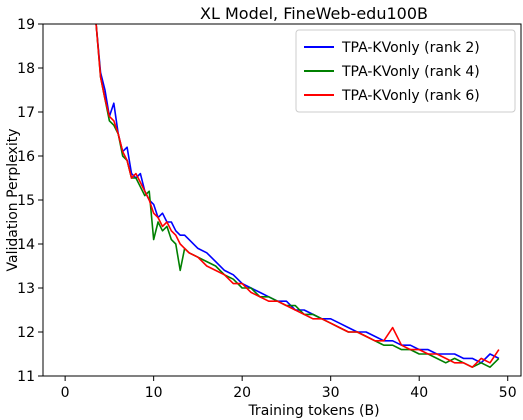 This screenshot has width=523, height=420. What do you see at coordinates (26, 113) in the screenshot?
I see `y-tick-label: 17` at bounding box center [26, 113].